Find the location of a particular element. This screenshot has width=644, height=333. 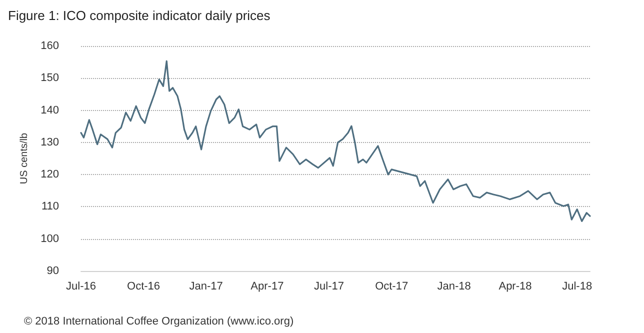

y-tick-label: 100 is located at coordinates (49, 238).